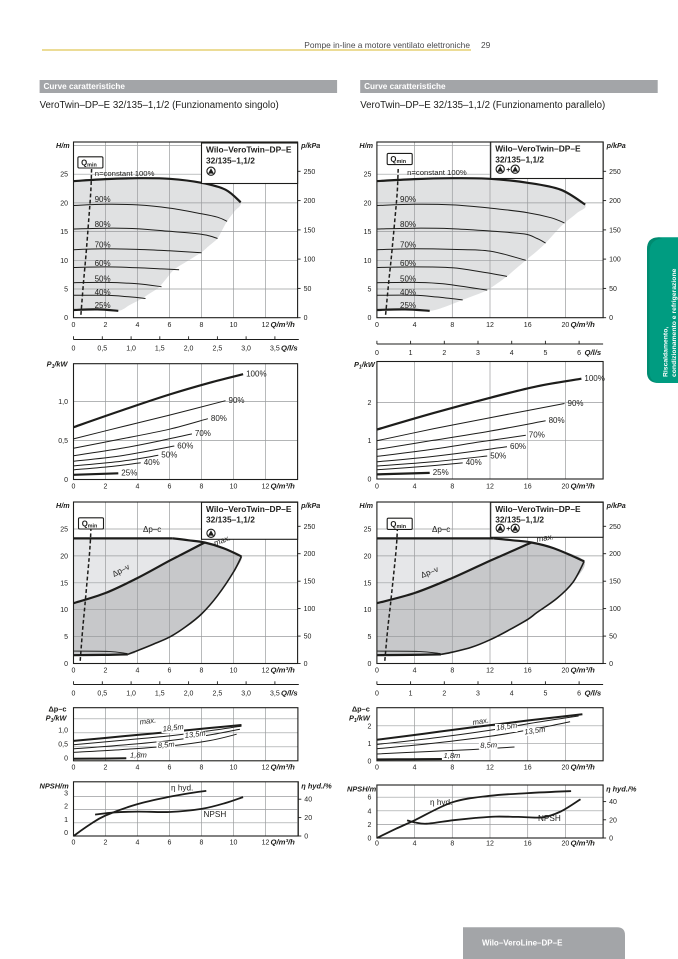 This screenshot has width=678, height=959. I want to click on svg-text: 70%, so click(203, 433).